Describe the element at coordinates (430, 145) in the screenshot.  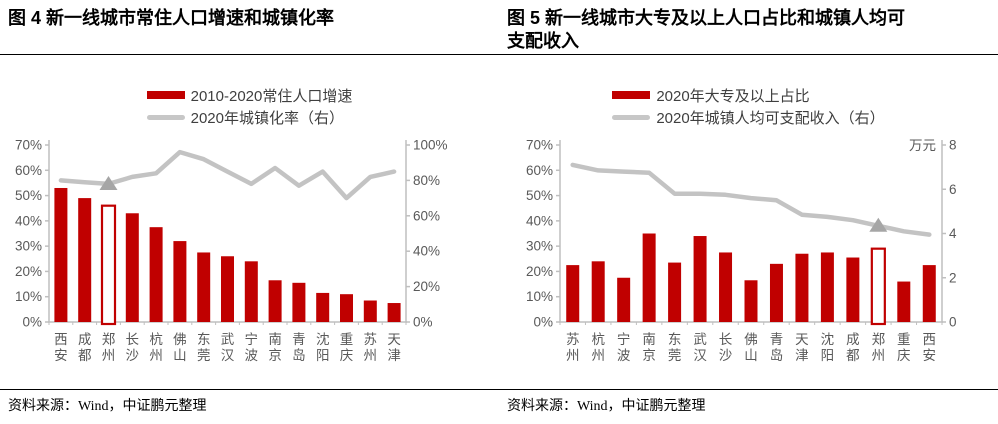
I see `right-axis-label: 100%` at that location.